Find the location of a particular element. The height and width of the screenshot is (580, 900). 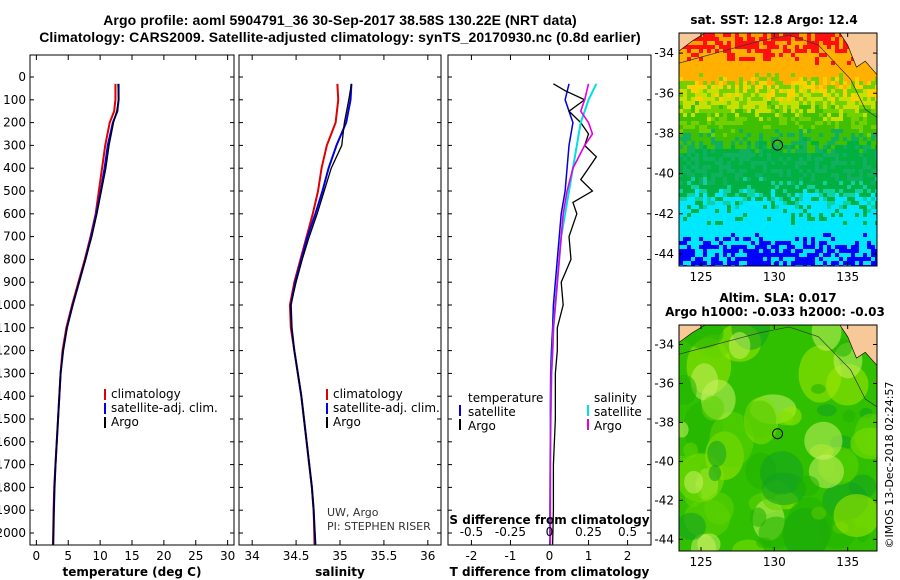

map-frame is located at coordinates (778, 149).